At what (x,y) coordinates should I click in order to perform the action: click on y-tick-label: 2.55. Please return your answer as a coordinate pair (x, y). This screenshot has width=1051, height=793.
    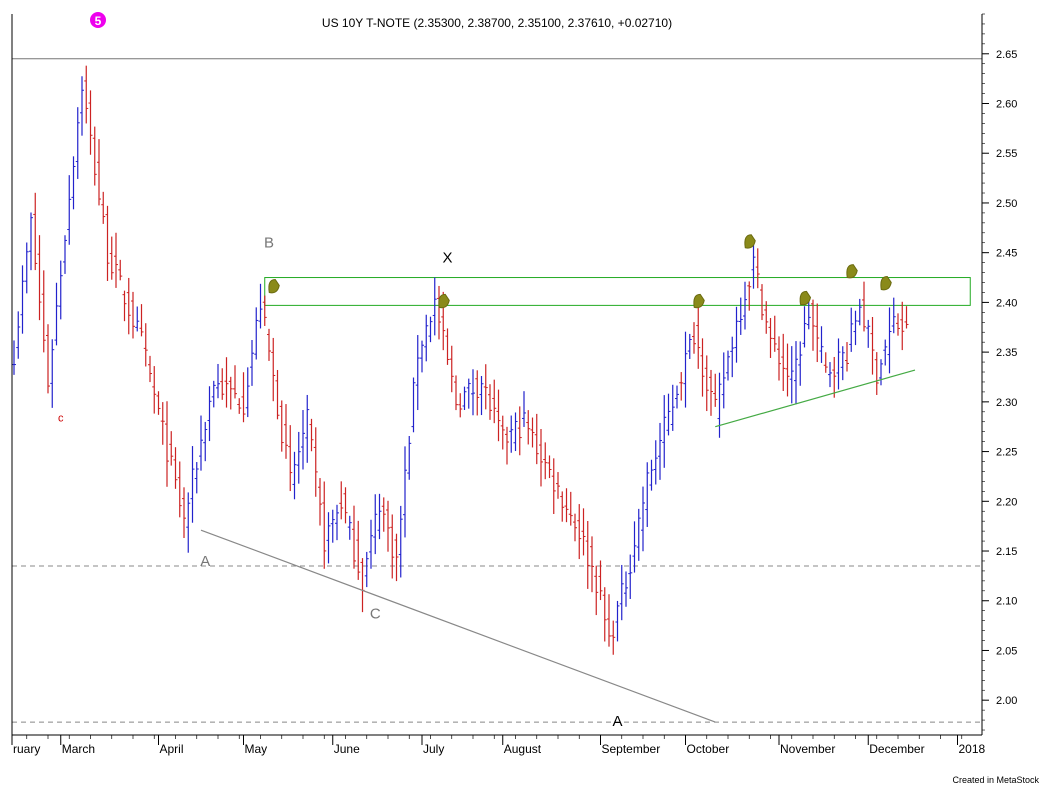
    Looking at the image, I should click on (1006, 154).